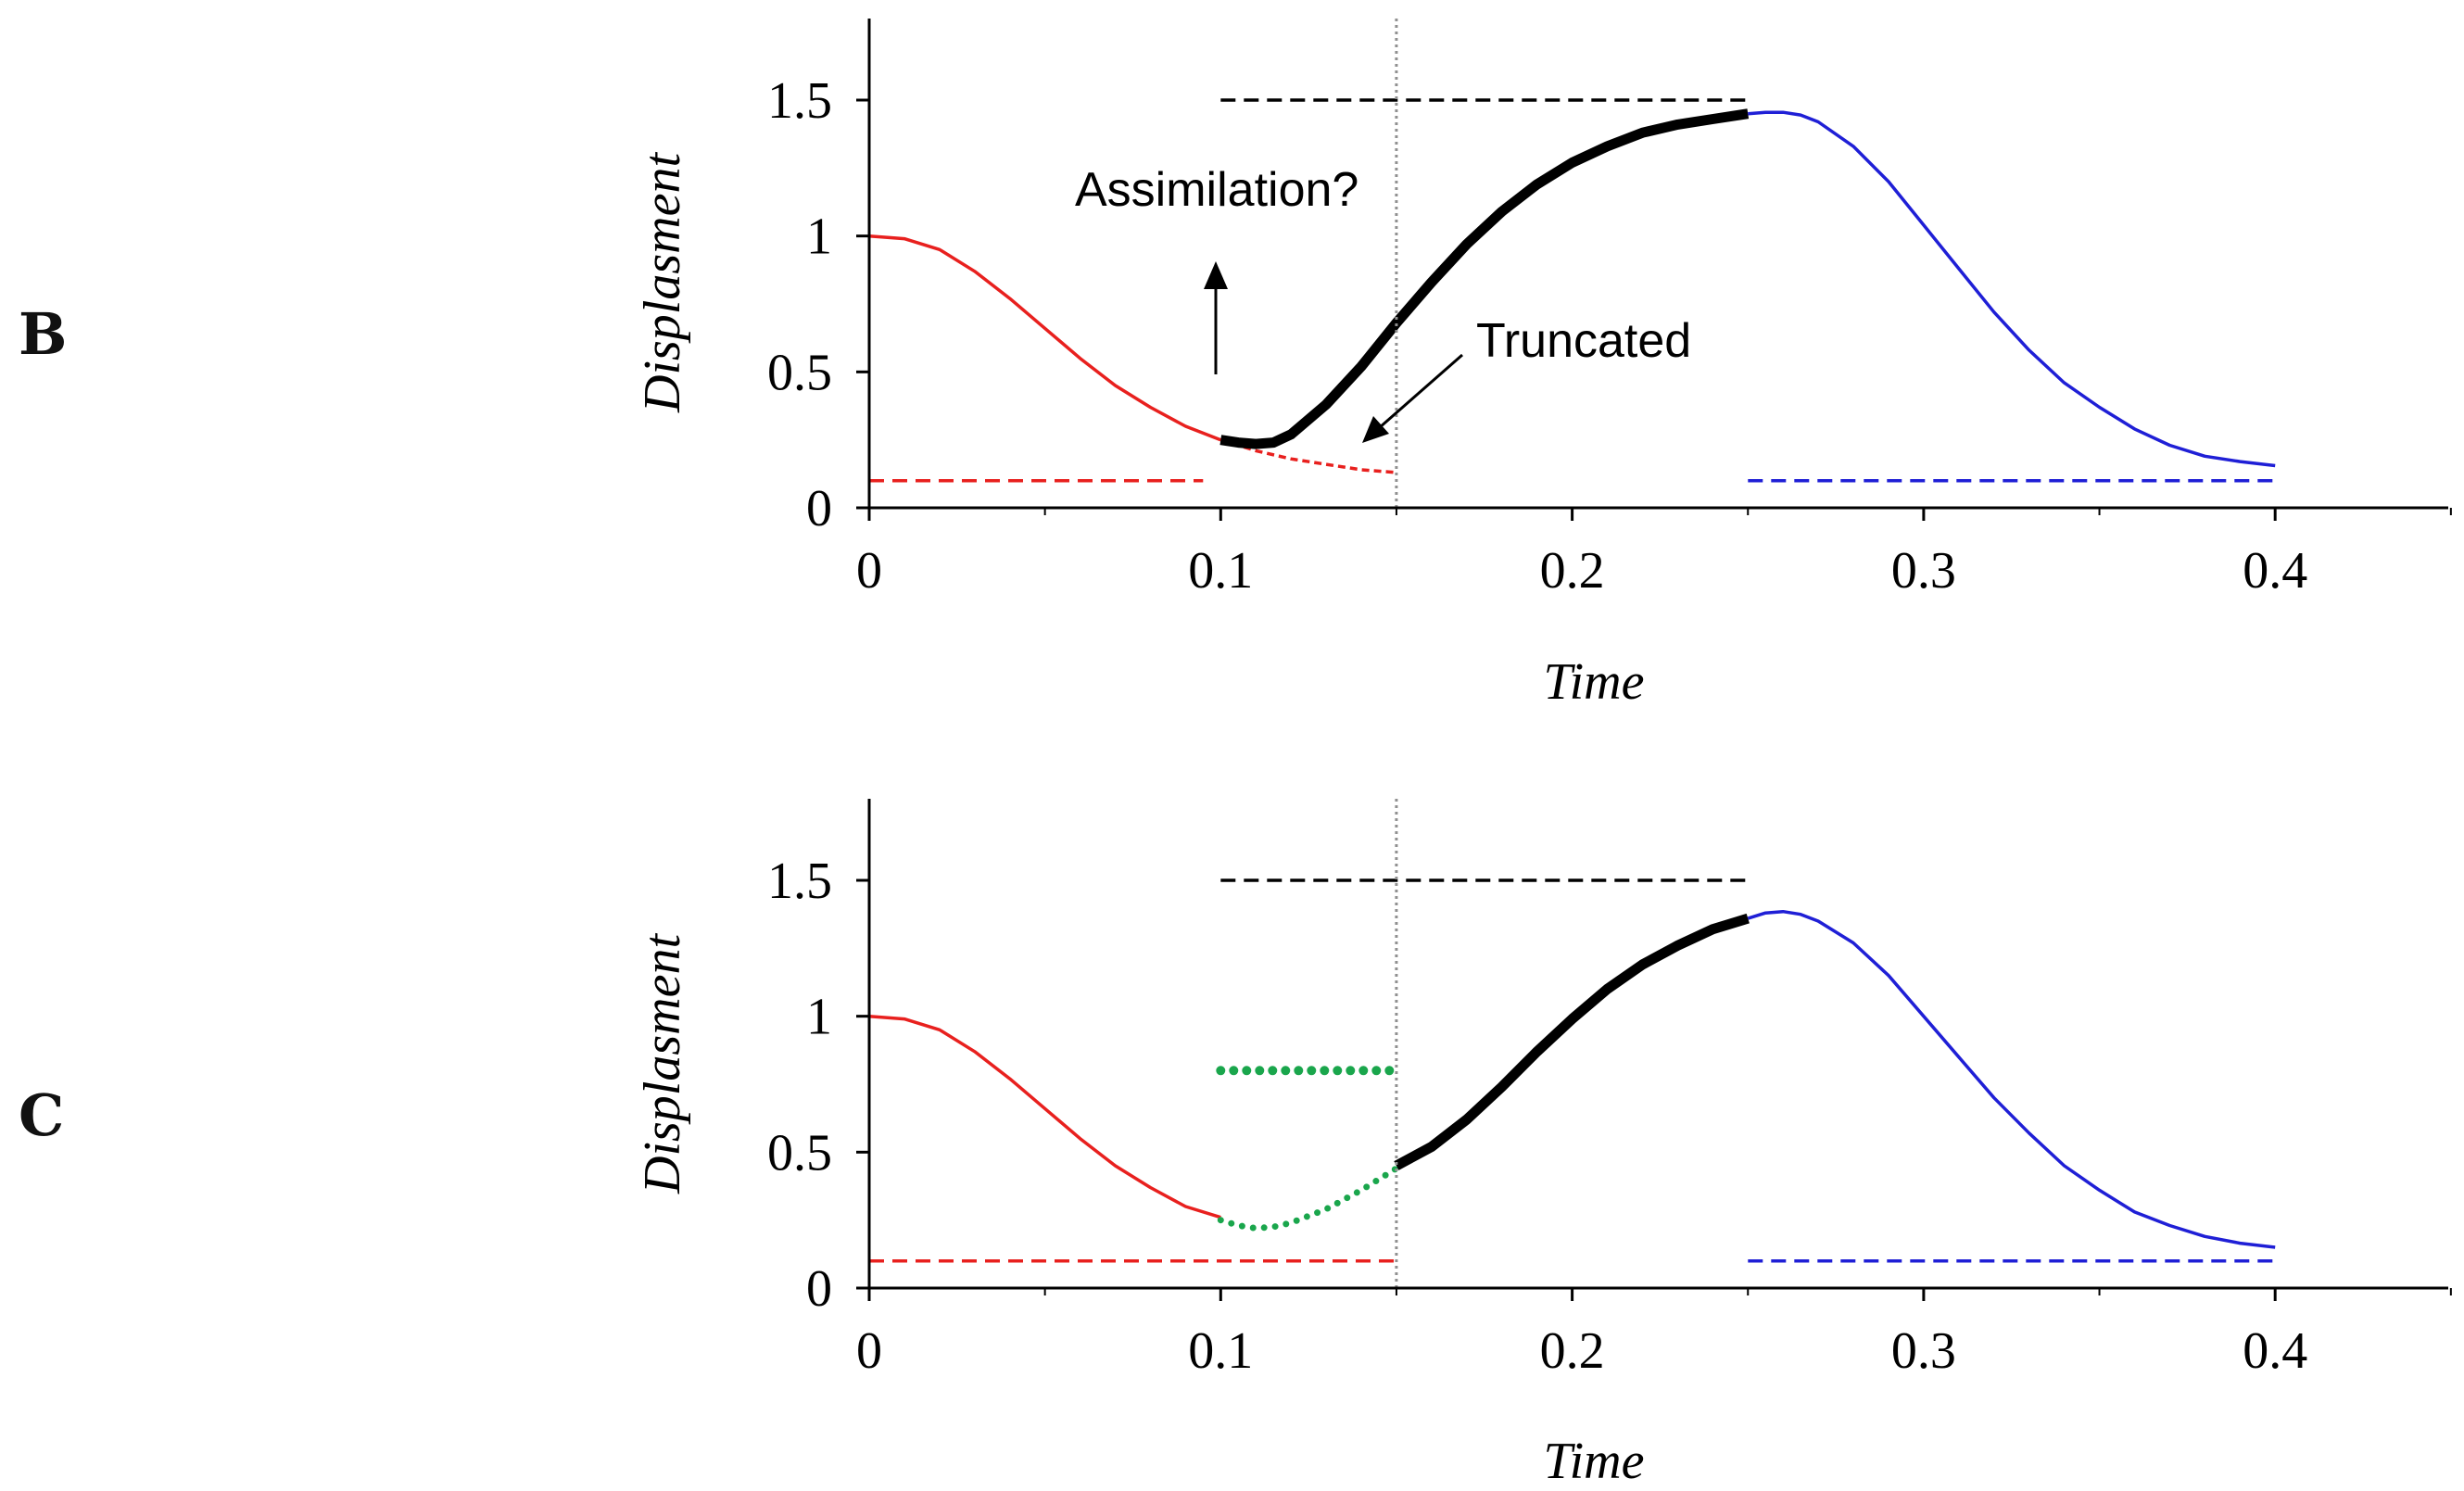 The image size is (2464, 1491). Describe the element at coordinates (869, 571) in the screenshot. I see `panel-b-x-tick-label: 0` at that location.